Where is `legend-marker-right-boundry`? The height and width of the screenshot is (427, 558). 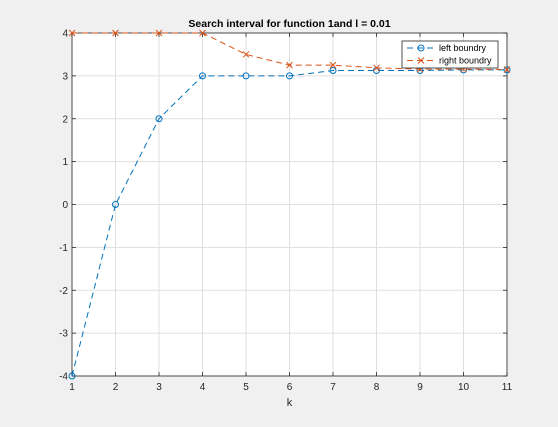
legend-marker-right-boundry is located at coordinates (421, 60).